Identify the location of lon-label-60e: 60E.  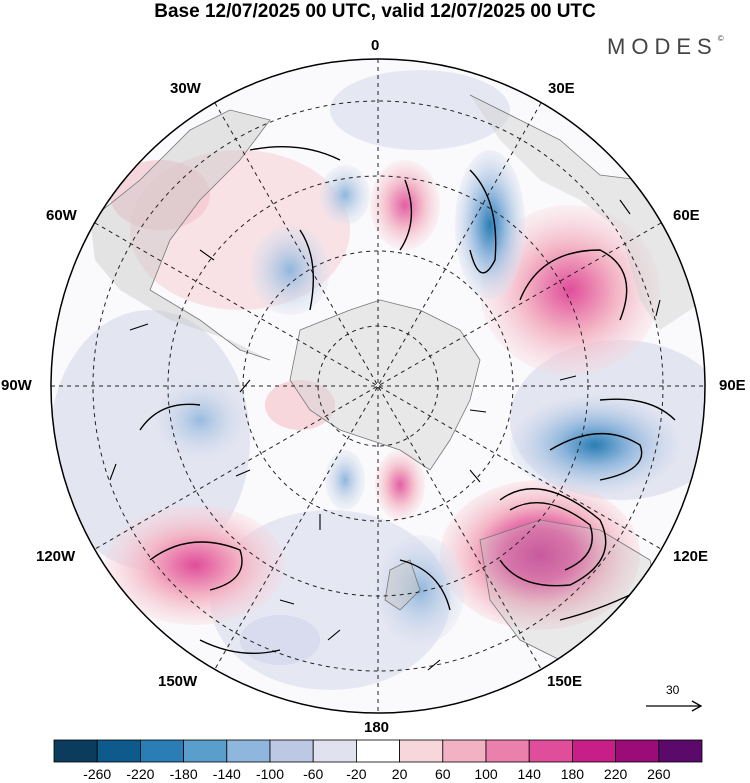
(686, 215).